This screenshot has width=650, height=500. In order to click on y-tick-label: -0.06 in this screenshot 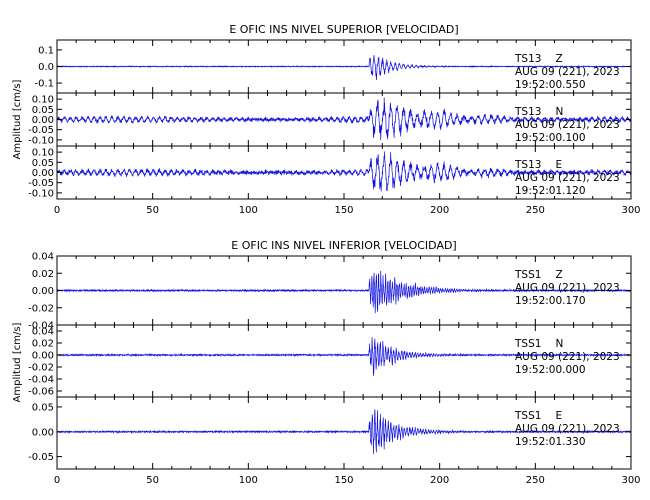, I will do `click(41, 392)`.